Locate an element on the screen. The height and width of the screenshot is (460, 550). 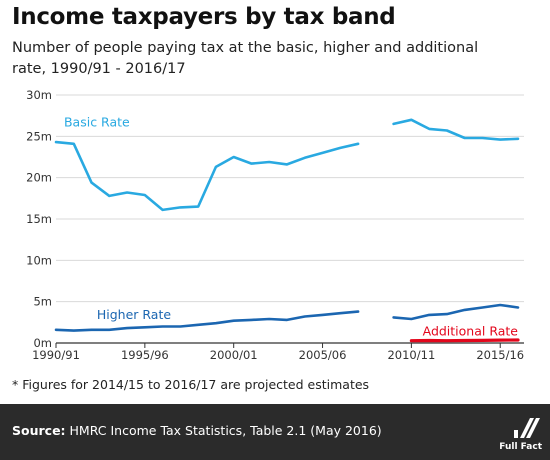
y-tick-label: 5m is located at coordinates (42, 302).